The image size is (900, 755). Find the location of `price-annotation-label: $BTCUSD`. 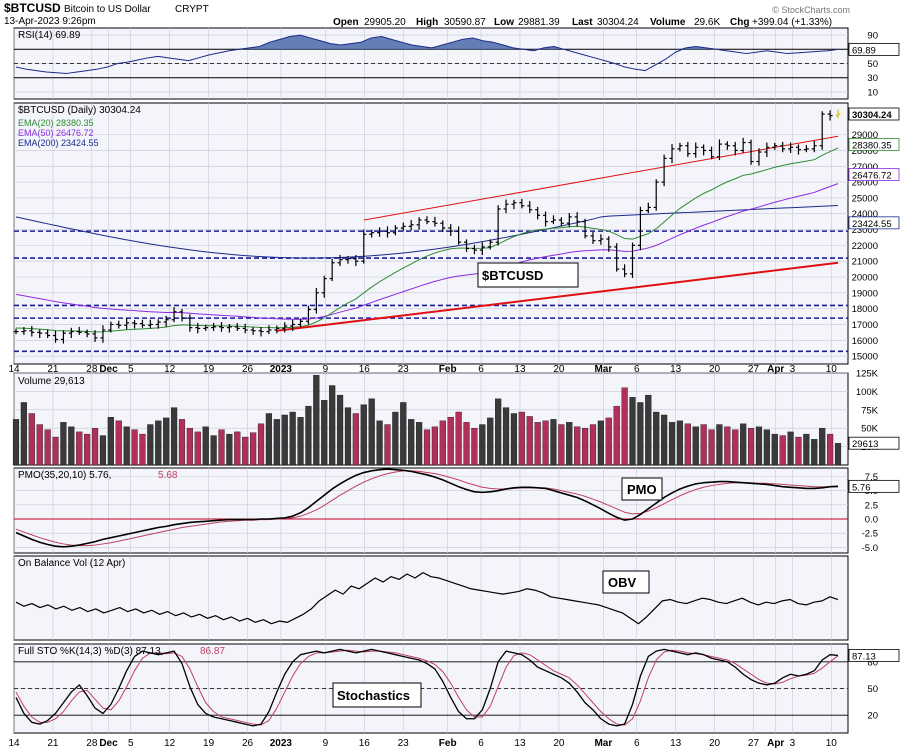

price-annotation-label: $BTCUSD is located at coordinates (512, 275).